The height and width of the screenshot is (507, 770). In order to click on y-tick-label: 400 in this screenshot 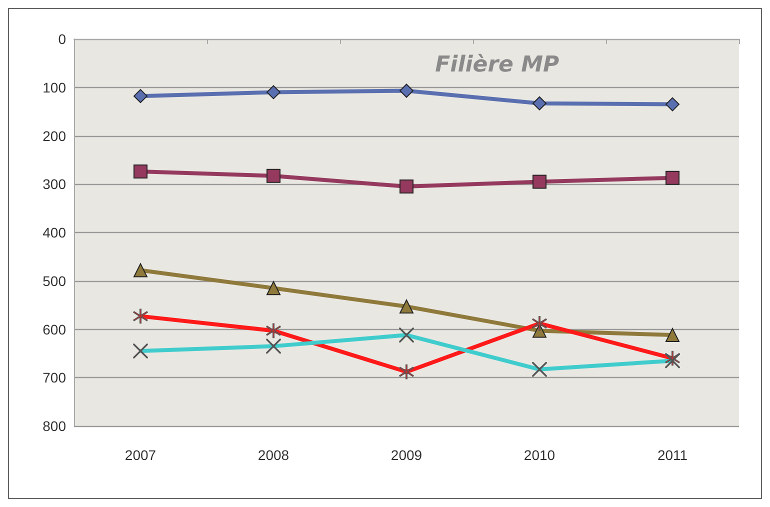, I will do `click(54, 232)`.